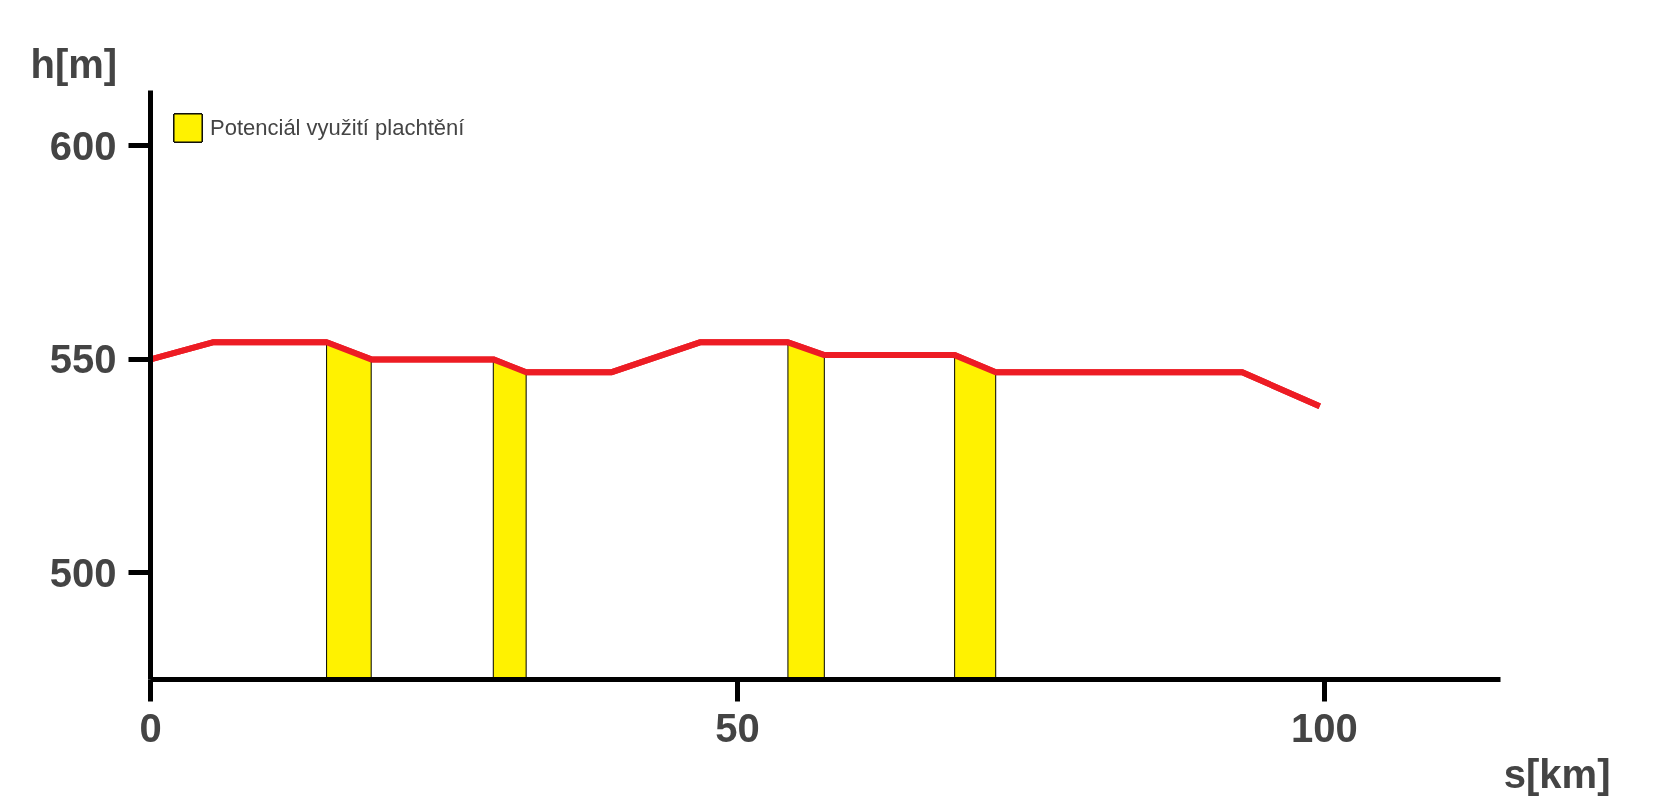 This screenshot has height=812, width=1673. Describe the element at coordinates (83, 145) in the screenshot. I see `y-tick-label: 600` at that location.